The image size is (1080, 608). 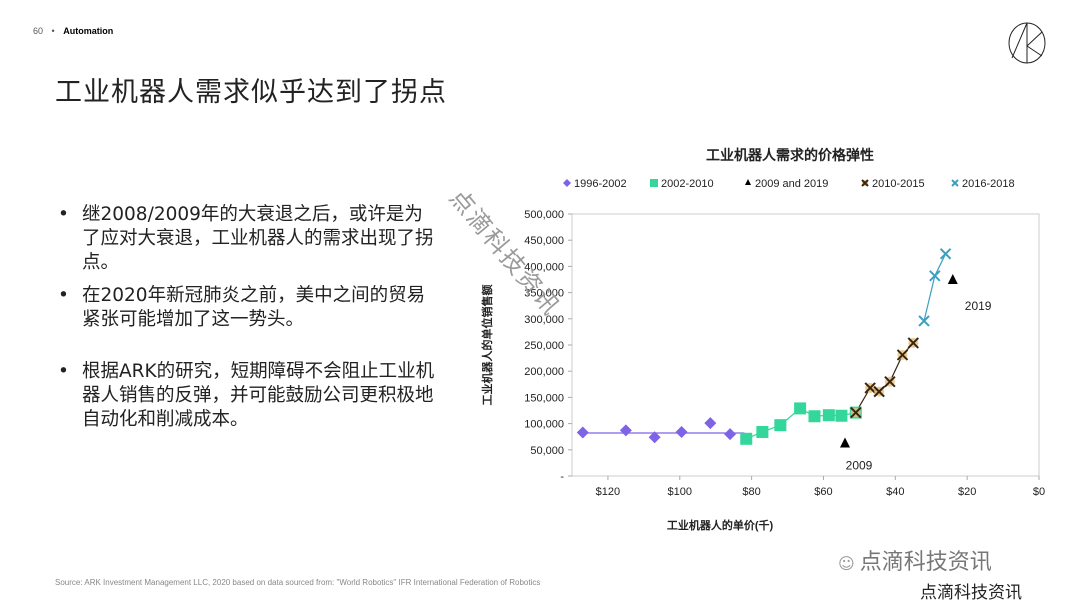 What do you see at coordinates (562, 477) in the screenshot?
I see `y-tick-label: -` at bounding box center [562, 477].